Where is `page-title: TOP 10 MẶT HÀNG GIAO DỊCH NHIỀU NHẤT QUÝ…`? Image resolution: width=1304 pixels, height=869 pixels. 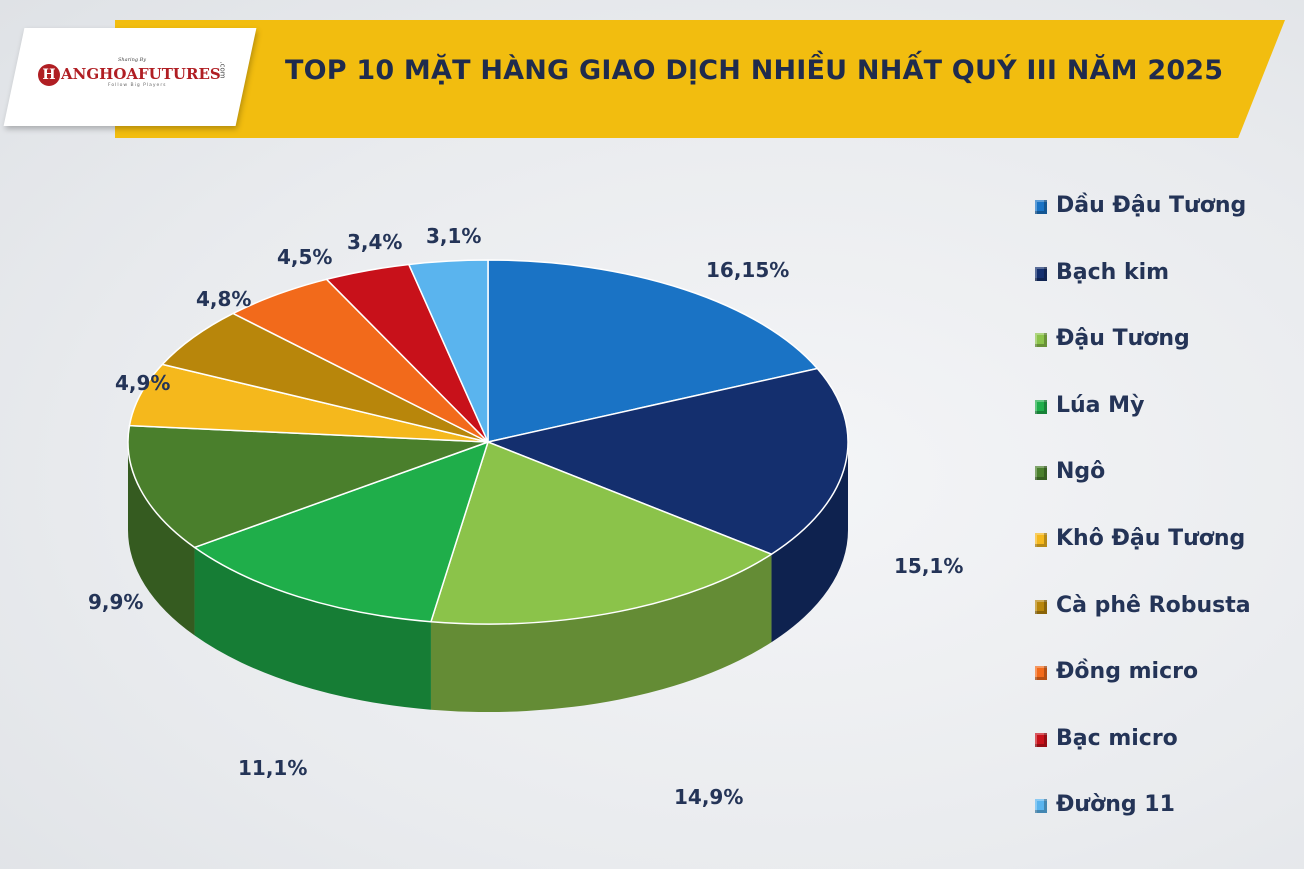 page-title: TOP 10 MẶT HÀNG GIAO DỊCH NHIỀU NHẤT QUÝ… is located at coordinates (754, 70).